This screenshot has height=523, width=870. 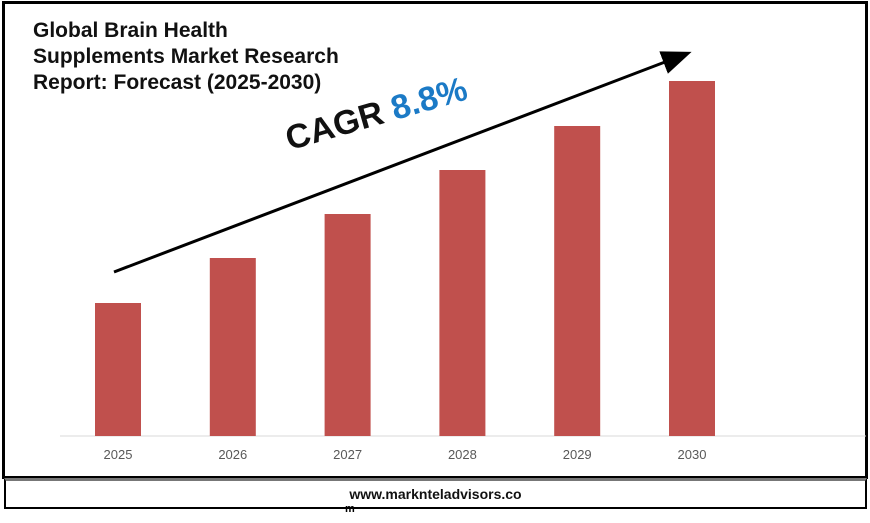 I want to click on bar-2025, so click(x=118, y=369).